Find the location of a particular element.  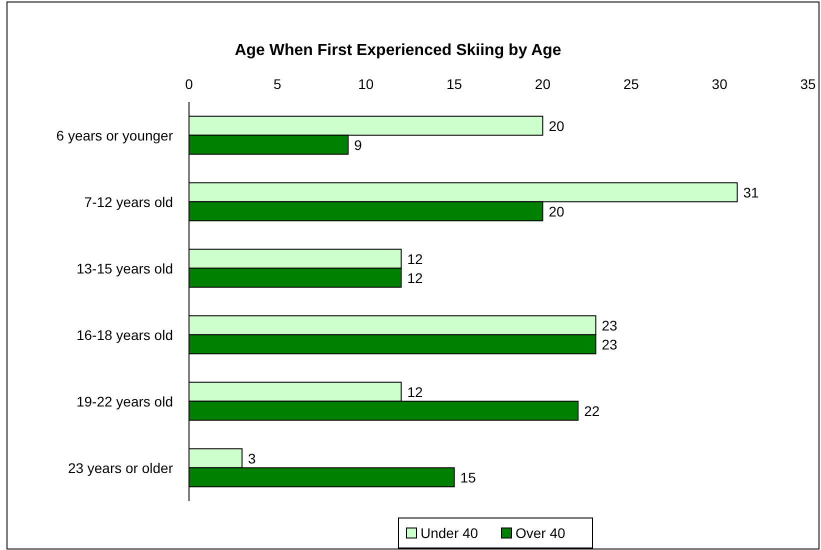

data-label: 9 is located at coordinates (358, 144).